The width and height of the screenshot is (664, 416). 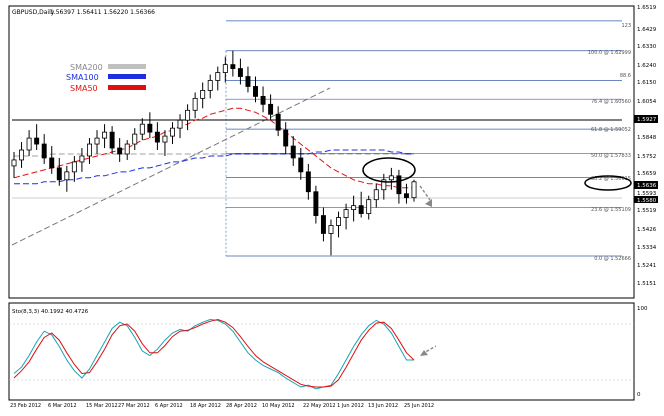 I want to click on oscillator-lines, so click(x=214, y=354).